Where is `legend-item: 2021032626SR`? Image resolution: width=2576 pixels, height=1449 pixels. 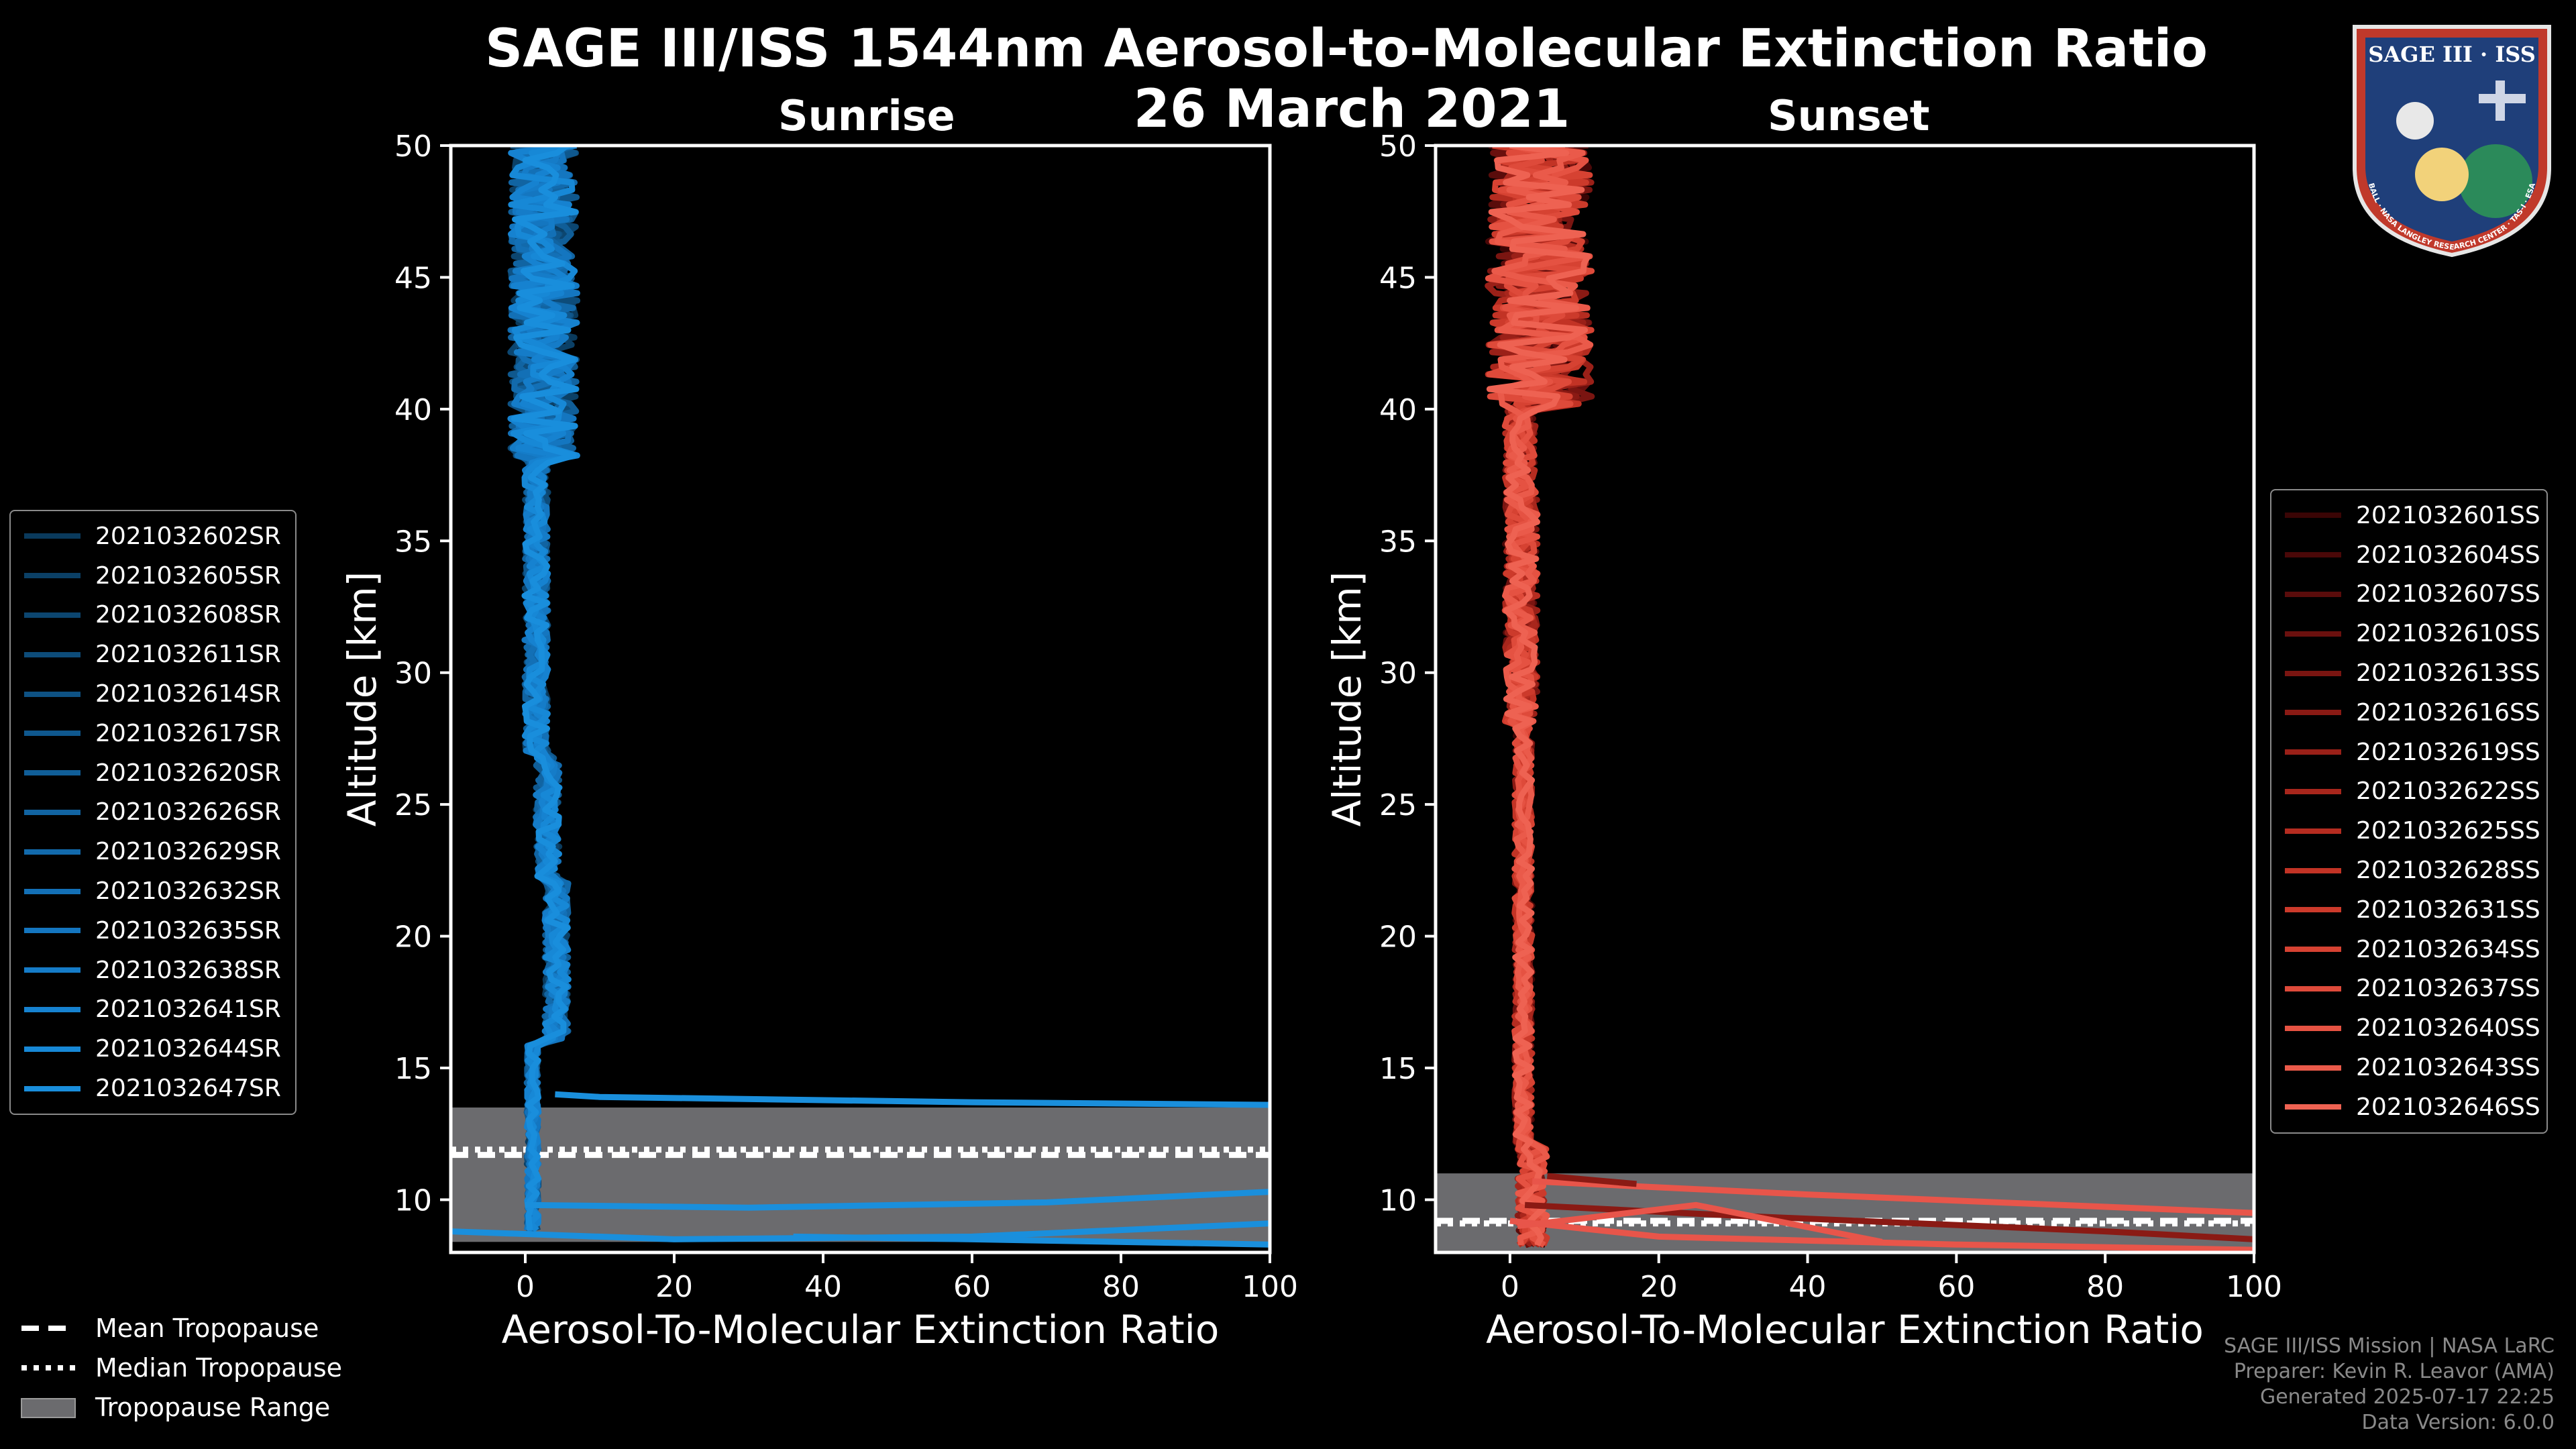 legend-item: 2021032626SR is located at coordinates (153, 813).